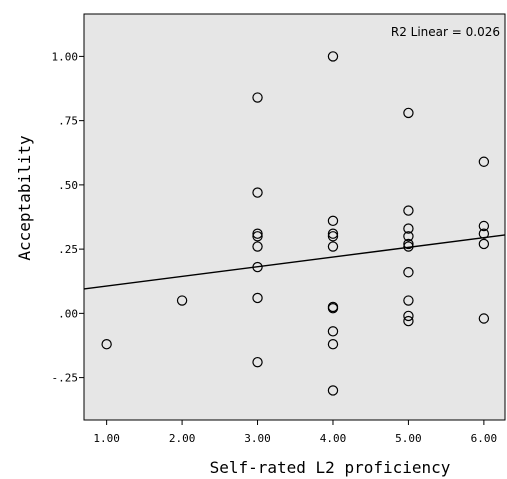  I want to click on x-tick-label: 6.00, so click(484, 438).